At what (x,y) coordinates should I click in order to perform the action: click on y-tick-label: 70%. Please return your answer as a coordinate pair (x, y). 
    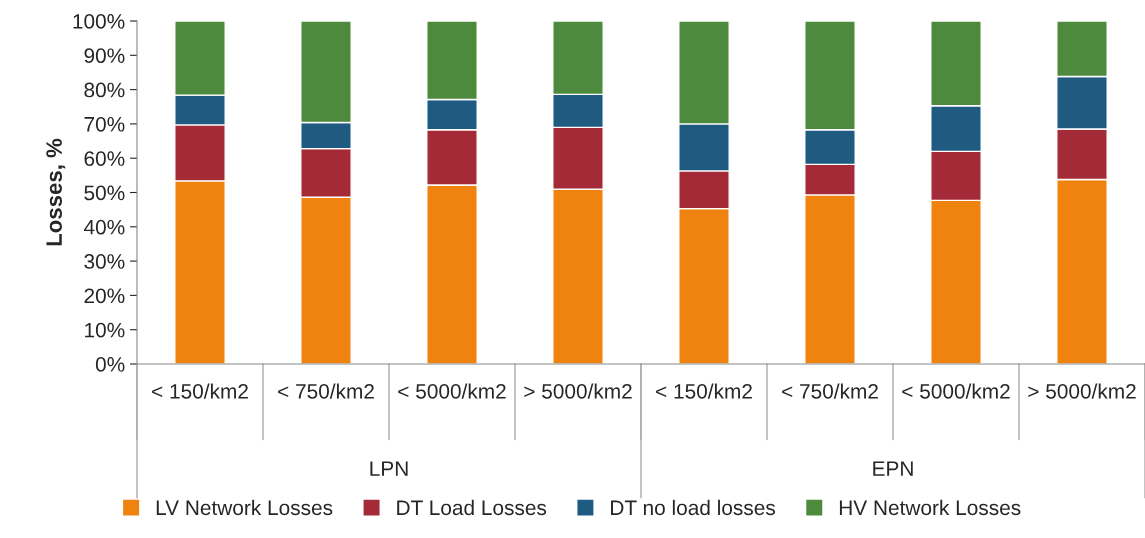
    Looking at the image, I should click on (104, 124).